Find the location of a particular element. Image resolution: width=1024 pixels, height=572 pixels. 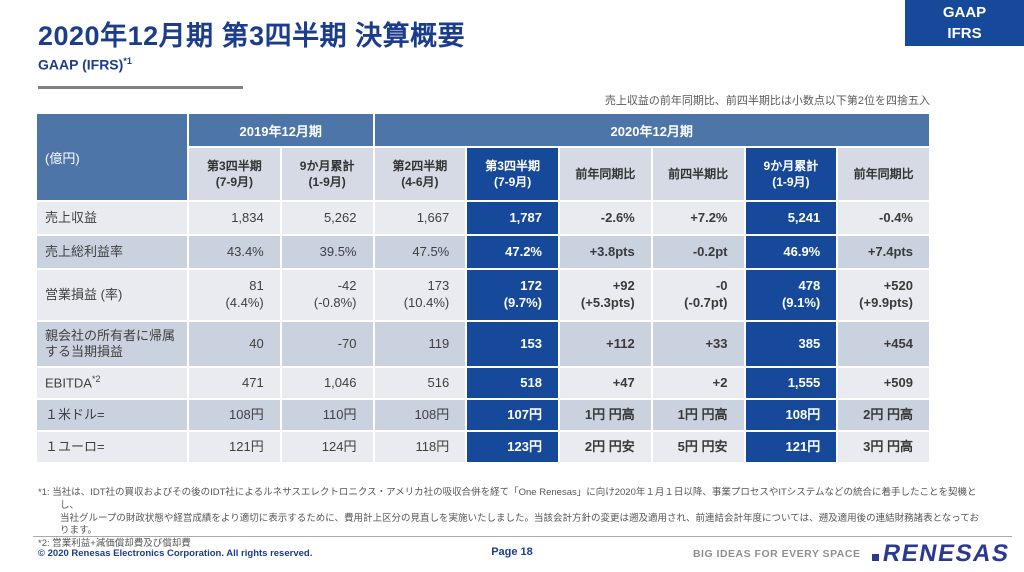

data-cell: +509 is located at coordinates (883, 383).